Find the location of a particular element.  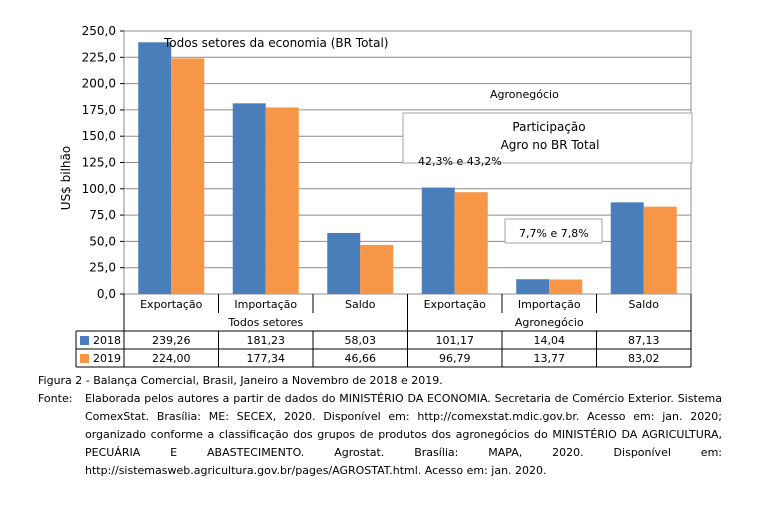

legend-swatch-2018 is located at coordinates (84, 340).